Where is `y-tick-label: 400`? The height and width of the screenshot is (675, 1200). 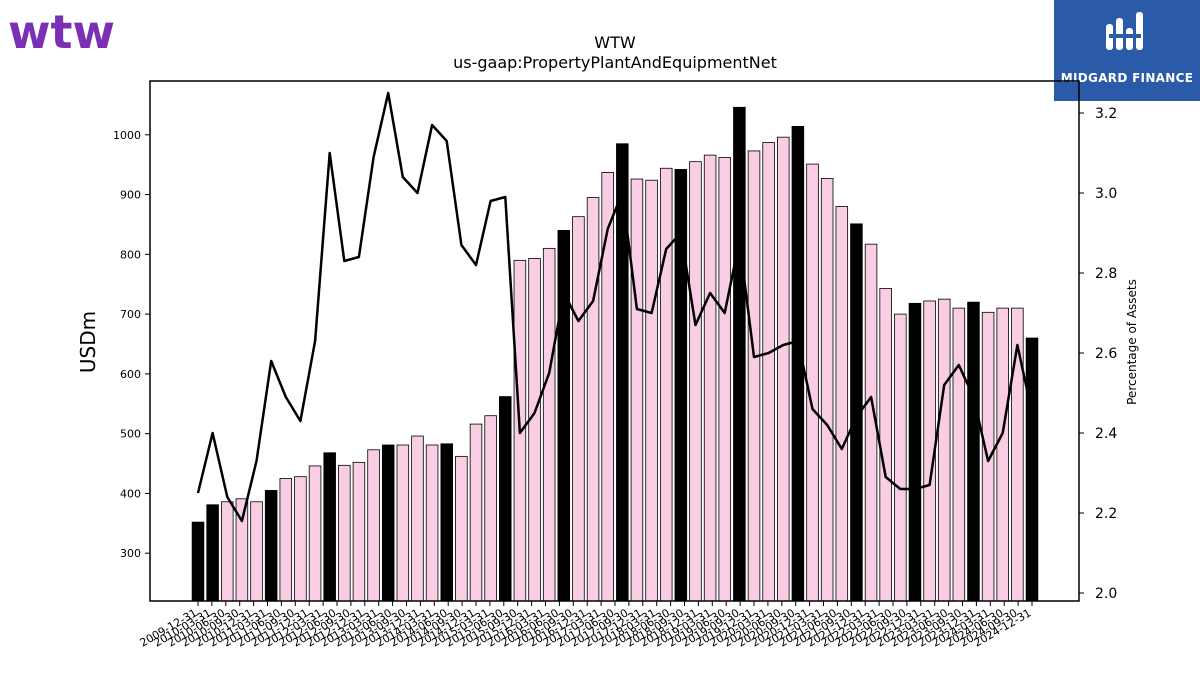 y-tick-label: 400 is located at coordinates (130, 493).